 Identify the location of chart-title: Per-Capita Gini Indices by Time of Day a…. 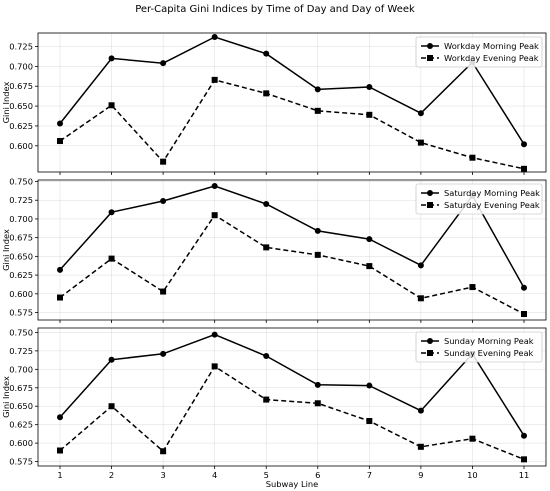
(275, 9).